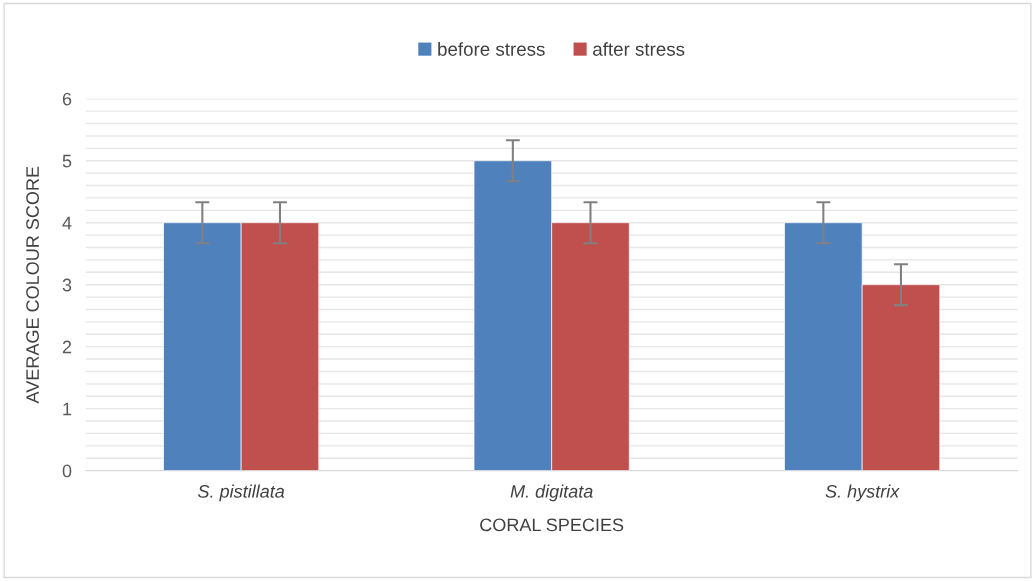 This screenshot has height=581, width=1035. Describe the element at coordinates (551, 493) in the screenshot. I see `x-tick-label: M. digitata` at that location.